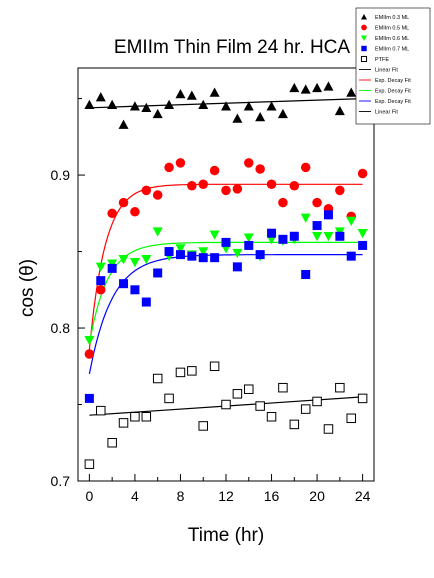  What do you see at coordinates (27, 288) in the screenshot?
I see `y-axis-label: cos (θ)` at bounding box center [27, 288].